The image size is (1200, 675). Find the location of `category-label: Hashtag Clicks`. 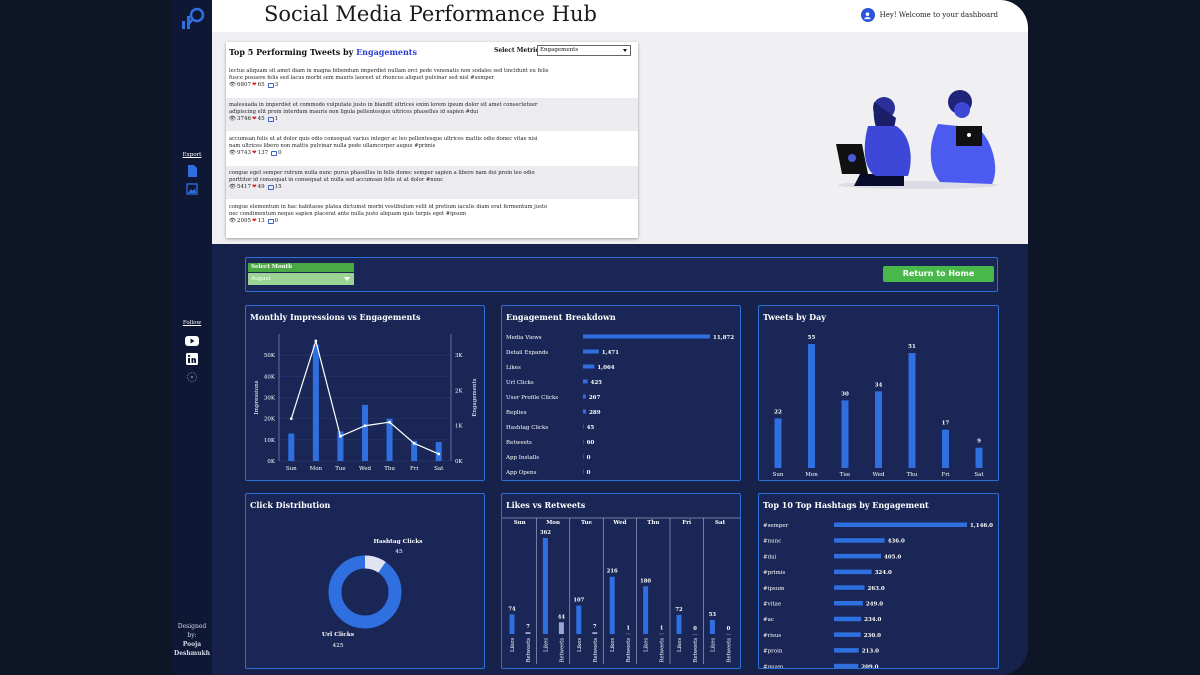

category-label: Hashtag Clicks is located at coordinates (527, 428).